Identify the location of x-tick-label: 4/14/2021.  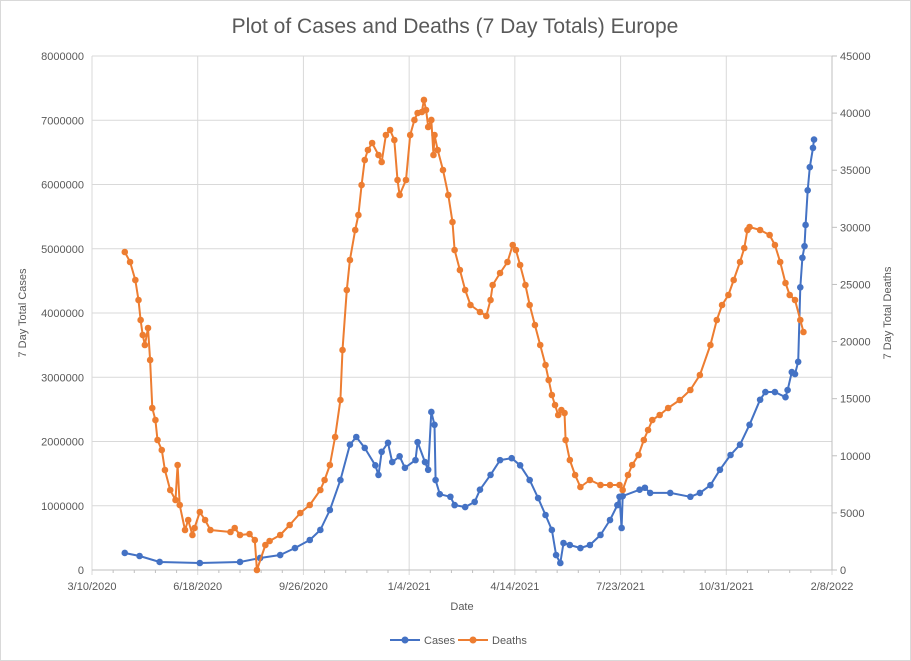
(514, 587).